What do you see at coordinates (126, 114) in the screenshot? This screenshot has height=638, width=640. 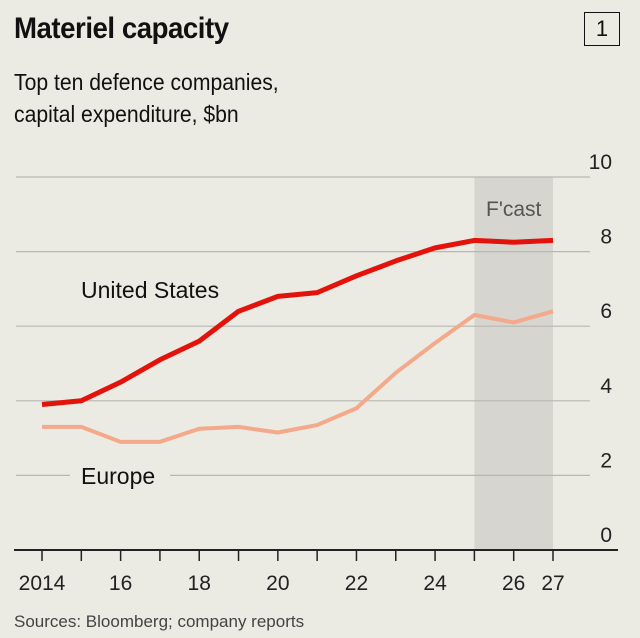 I see `subtitle-line: capital expenditure, $bn` at bounding box center [126, 114].